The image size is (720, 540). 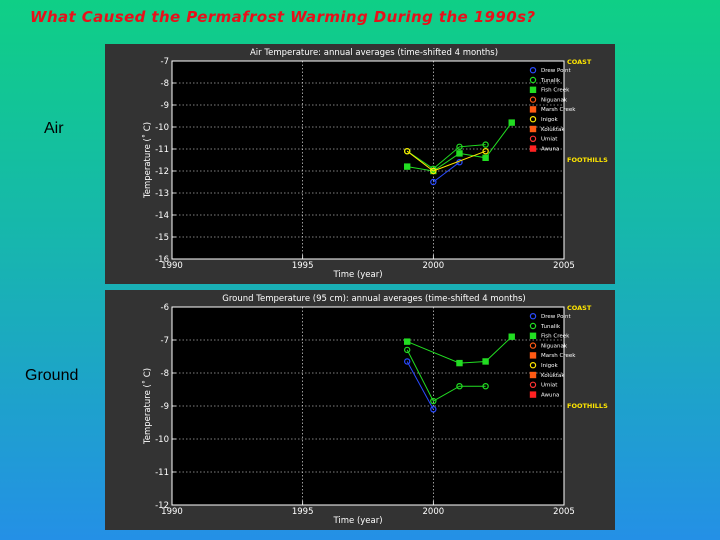 What do you see at coordinates (533, 375) in the screenshot?
I see `ground-legend-marker-koluktak` at bounding box center [533, 375].